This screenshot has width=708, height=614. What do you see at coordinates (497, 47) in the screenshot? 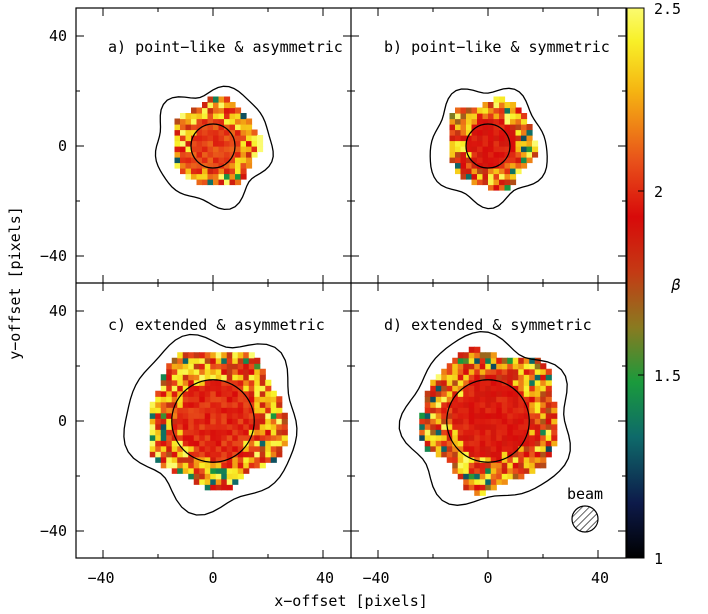
I see `panel-title-b: b) point−like & symmetric` at bounding box center [497, 47].